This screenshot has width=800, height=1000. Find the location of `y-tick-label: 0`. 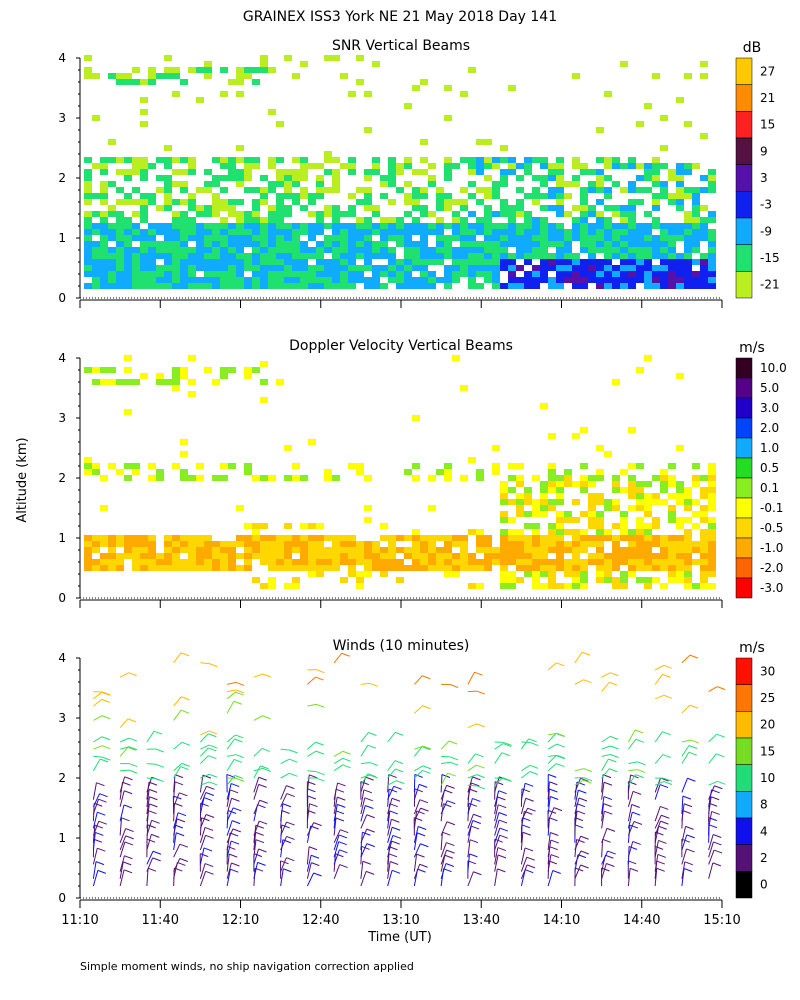

y-tick-label: 0 is located at coordinates (62, 898).